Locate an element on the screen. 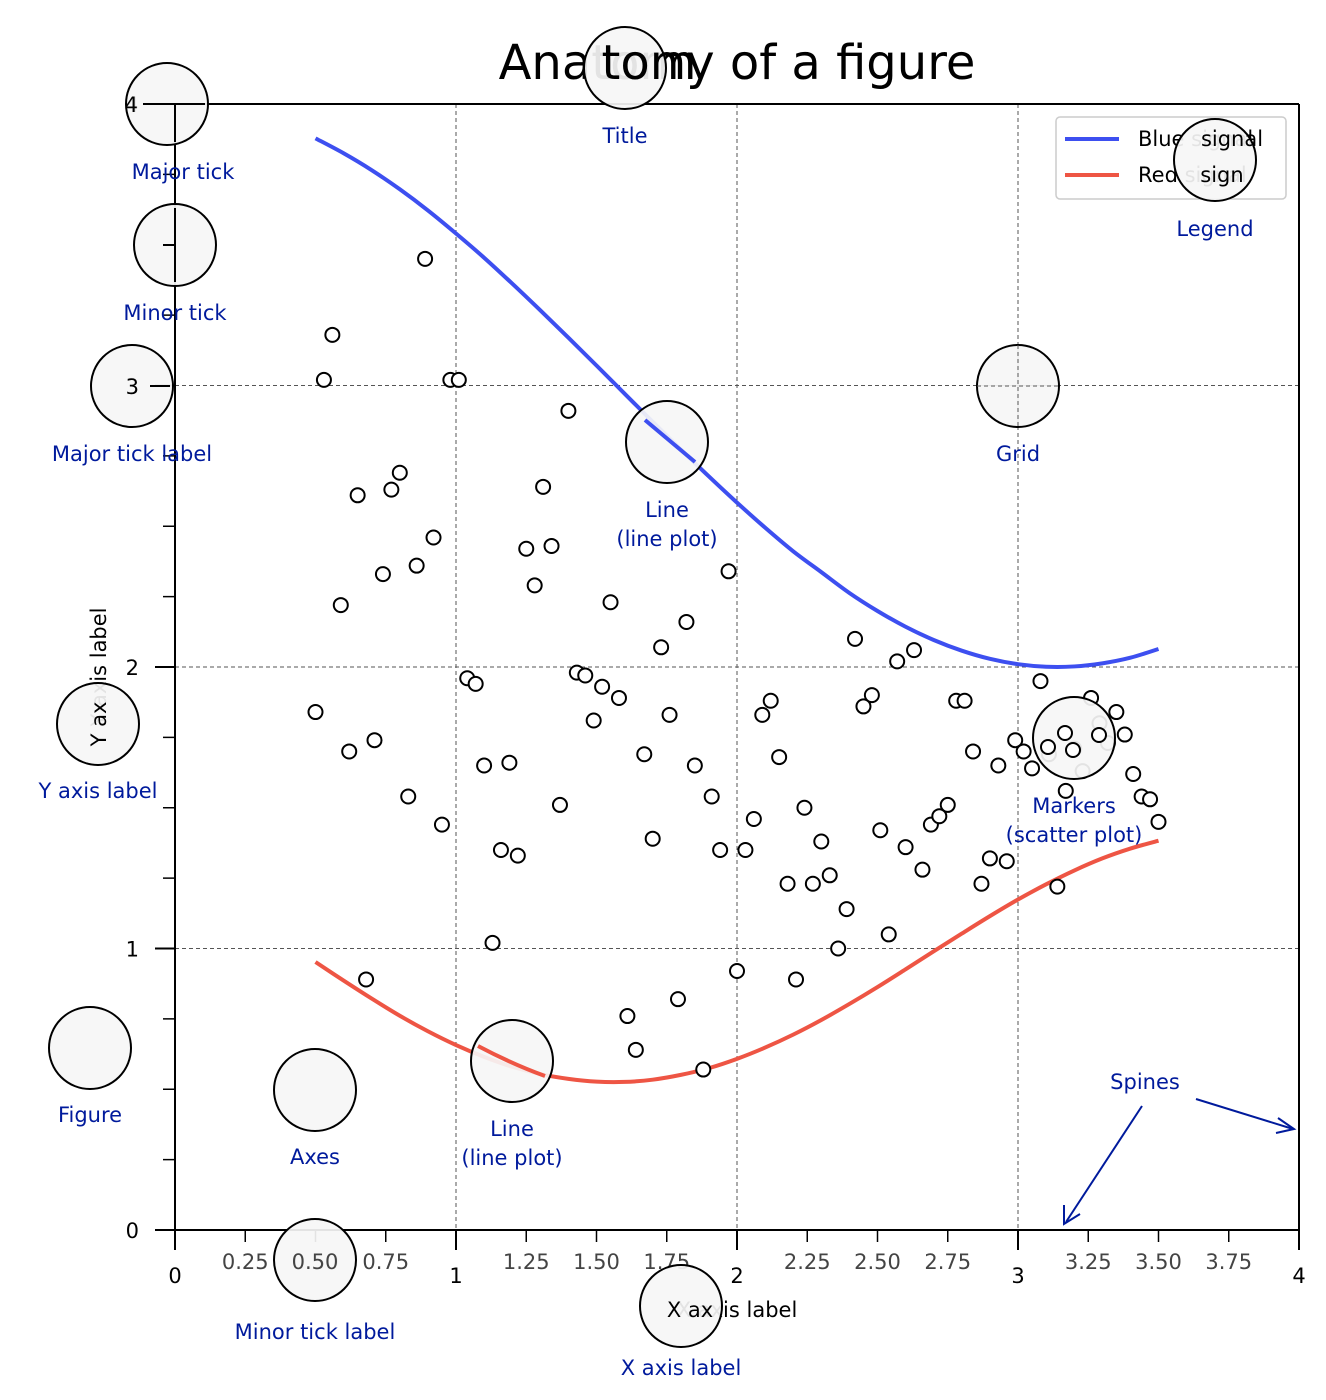  spines-arrow-bottom-head is located at coordinates (1072, 1215).